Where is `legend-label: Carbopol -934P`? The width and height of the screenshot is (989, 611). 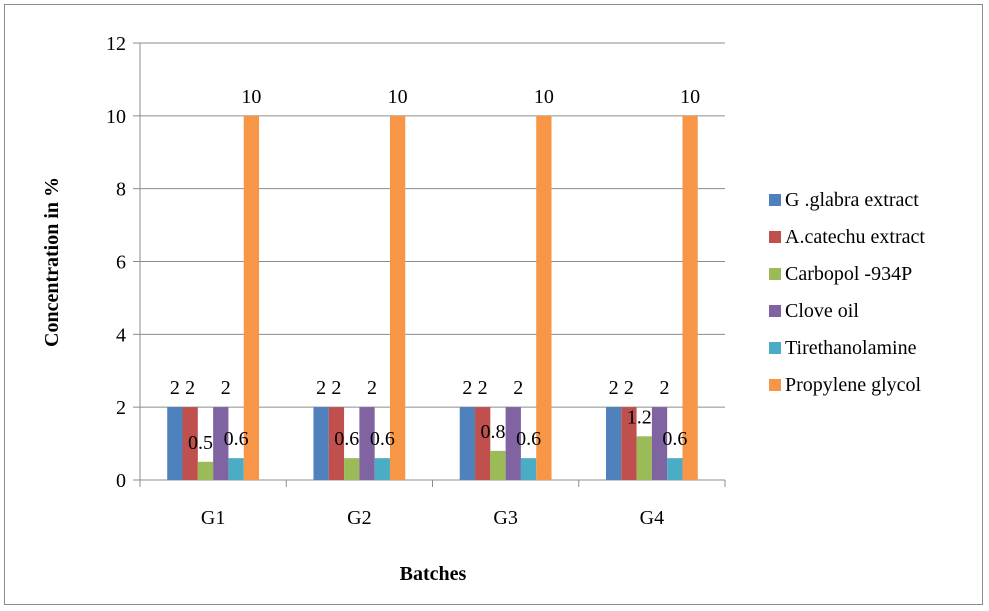
legend-label: Carbopol -934P is located at coordinates (848, 274).